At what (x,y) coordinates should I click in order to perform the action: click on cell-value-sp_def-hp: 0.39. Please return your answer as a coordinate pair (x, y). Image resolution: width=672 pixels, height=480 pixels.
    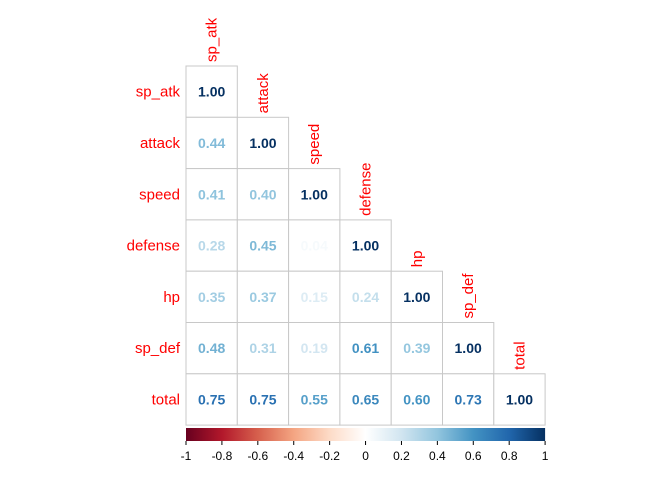
    Looking at the image, I should click on (416, 348).